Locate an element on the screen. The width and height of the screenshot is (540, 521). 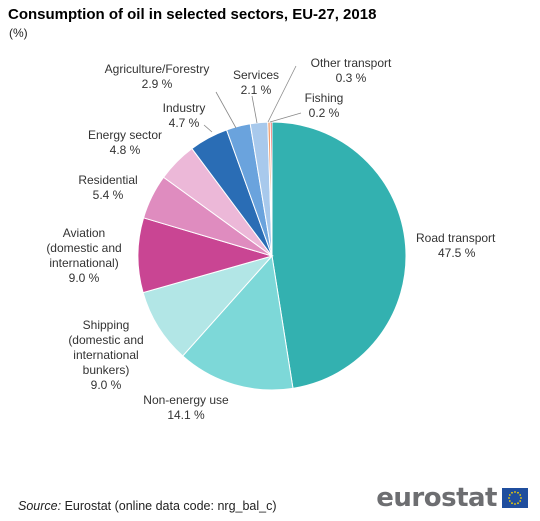
slice-label: Other transport 0.3 % is located at coordinates (351, 70).